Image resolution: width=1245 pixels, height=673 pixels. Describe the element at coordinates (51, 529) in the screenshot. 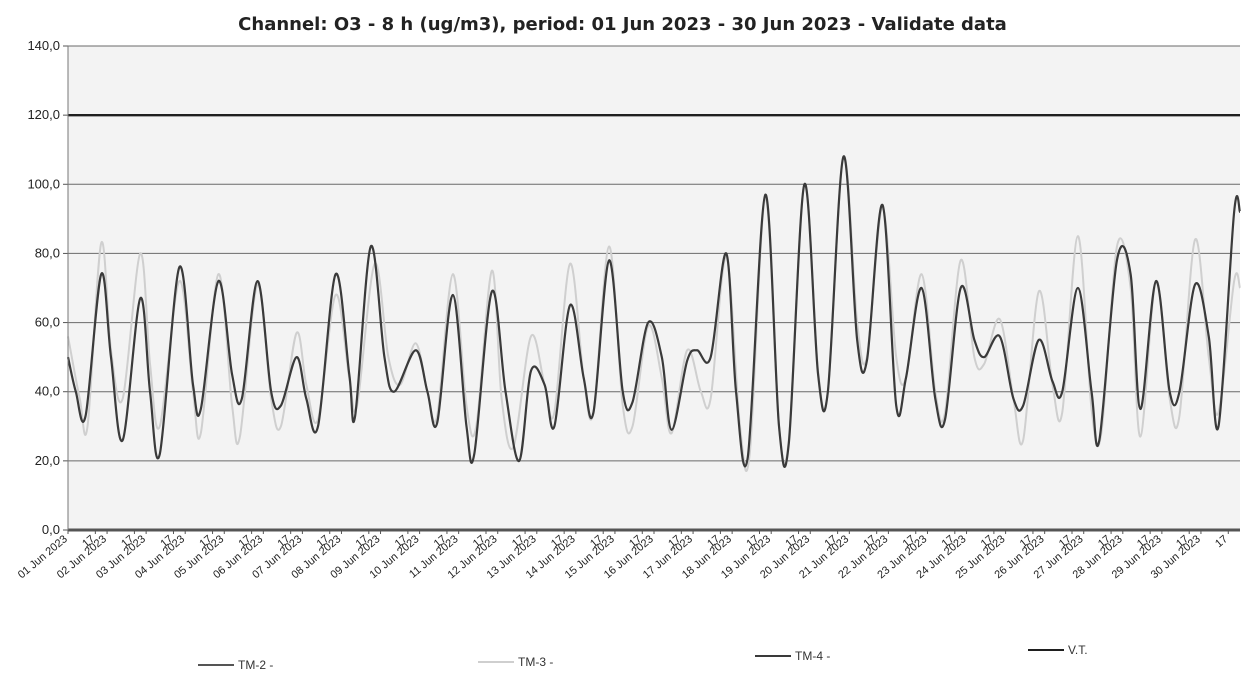

I see `y-tick-label: 0,0` at that location.